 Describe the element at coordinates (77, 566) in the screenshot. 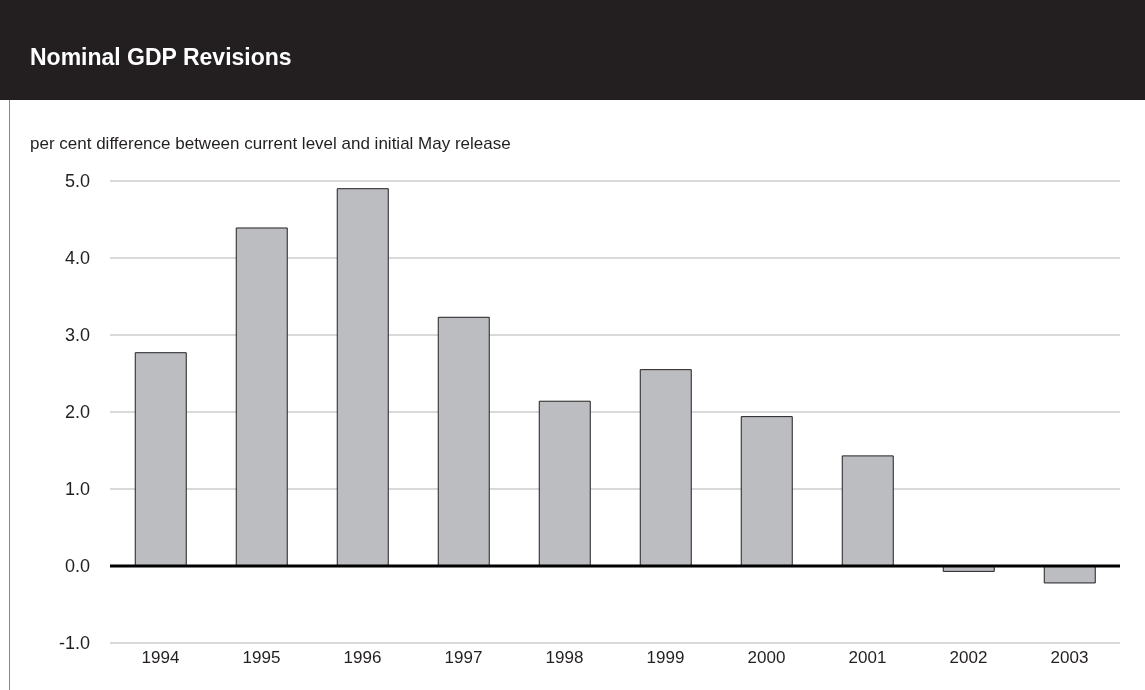

I see `y-tick-label: 0.0` at that location.